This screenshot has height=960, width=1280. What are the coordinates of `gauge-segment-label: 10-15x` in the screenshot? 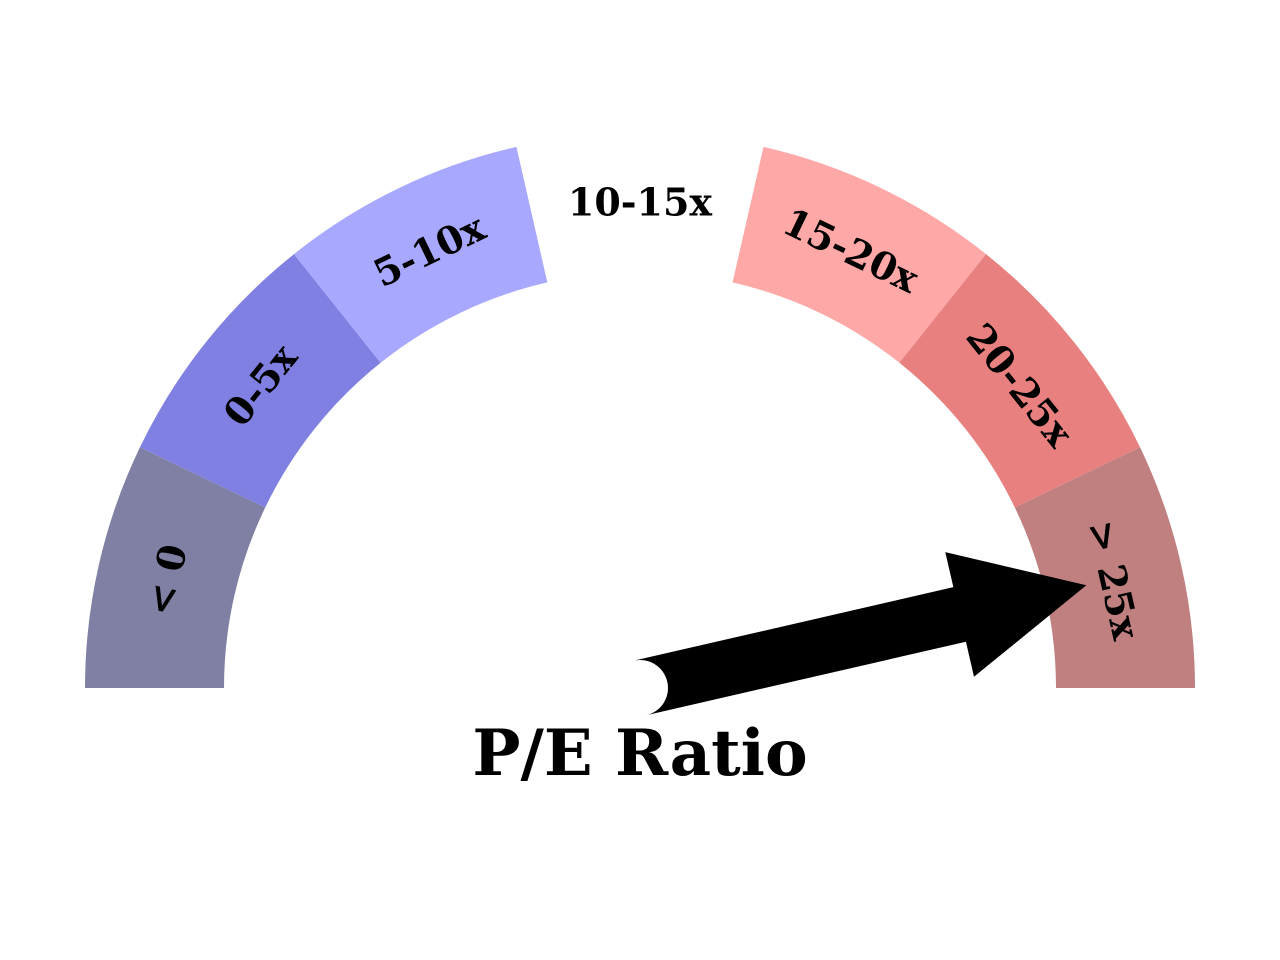 It's located at (640, 202).